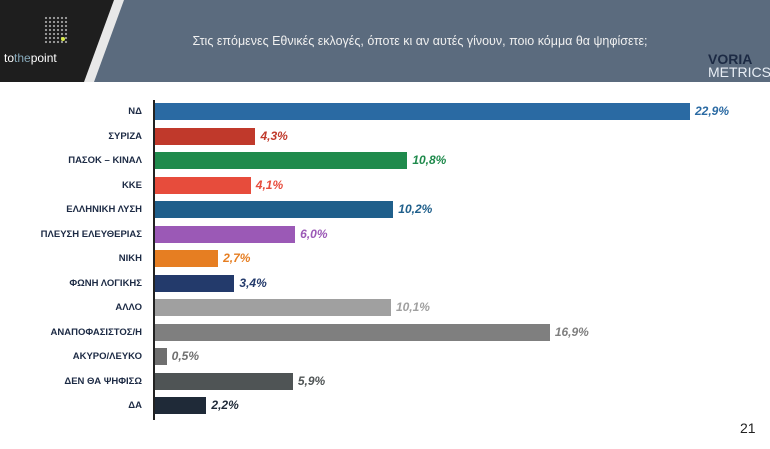  What do you see at coordinates (571, 331) in the screenshot?
I see `data-label: 16,9%` at bounding box center [571, 331].